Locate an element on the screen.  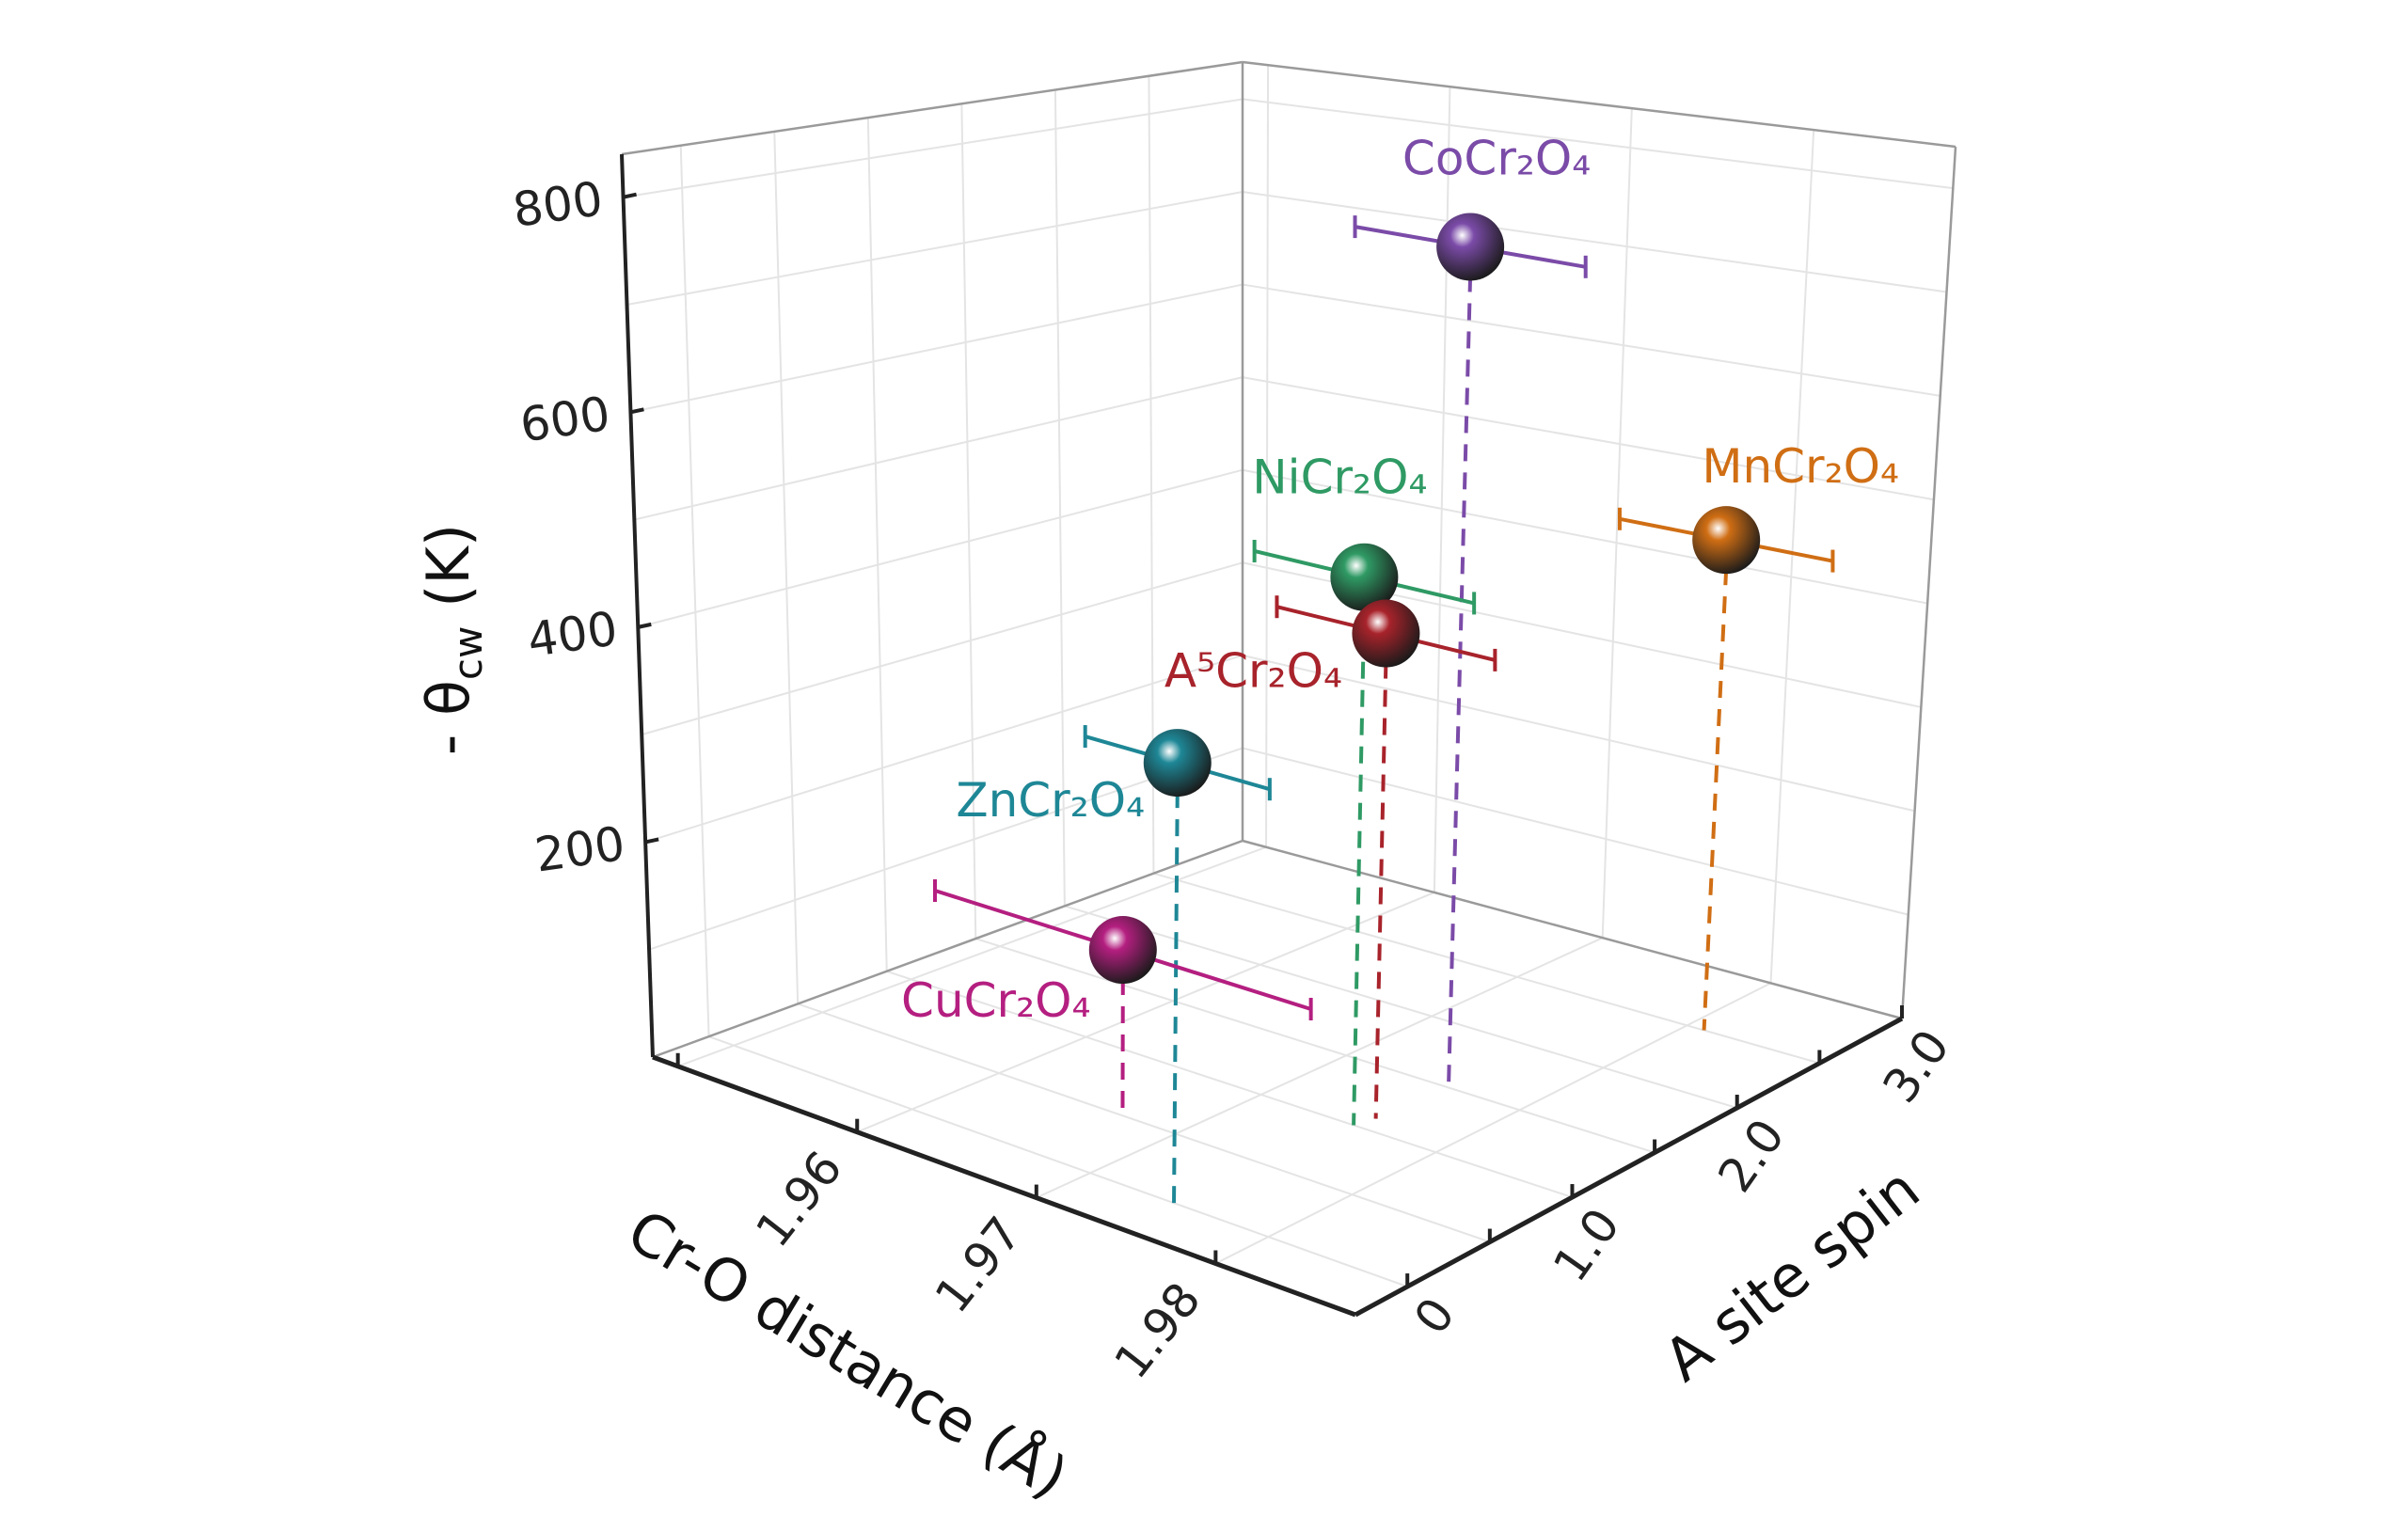
data-point-label: CoCr₂O₄ is located at coordinates (1496, 158).